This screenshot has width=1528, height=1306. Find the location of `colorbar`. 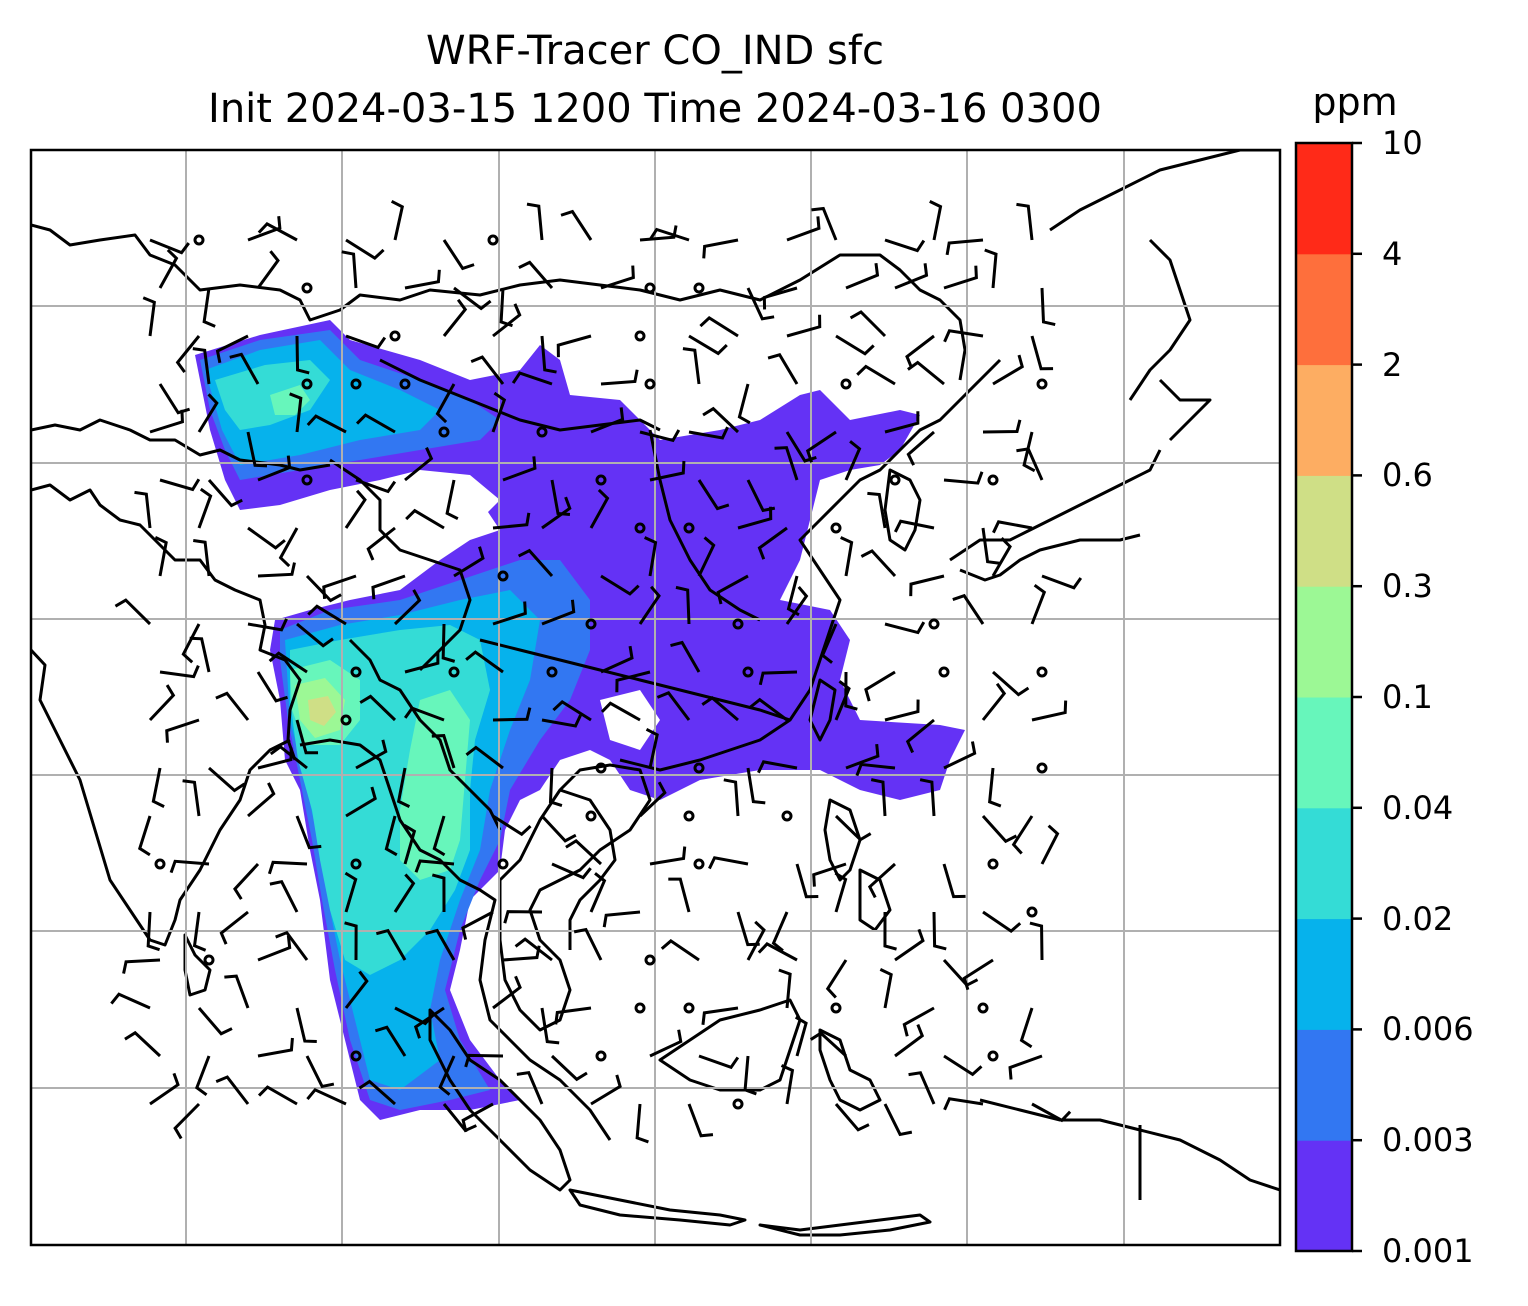

colorbar is located at coordinates (1324, 697).